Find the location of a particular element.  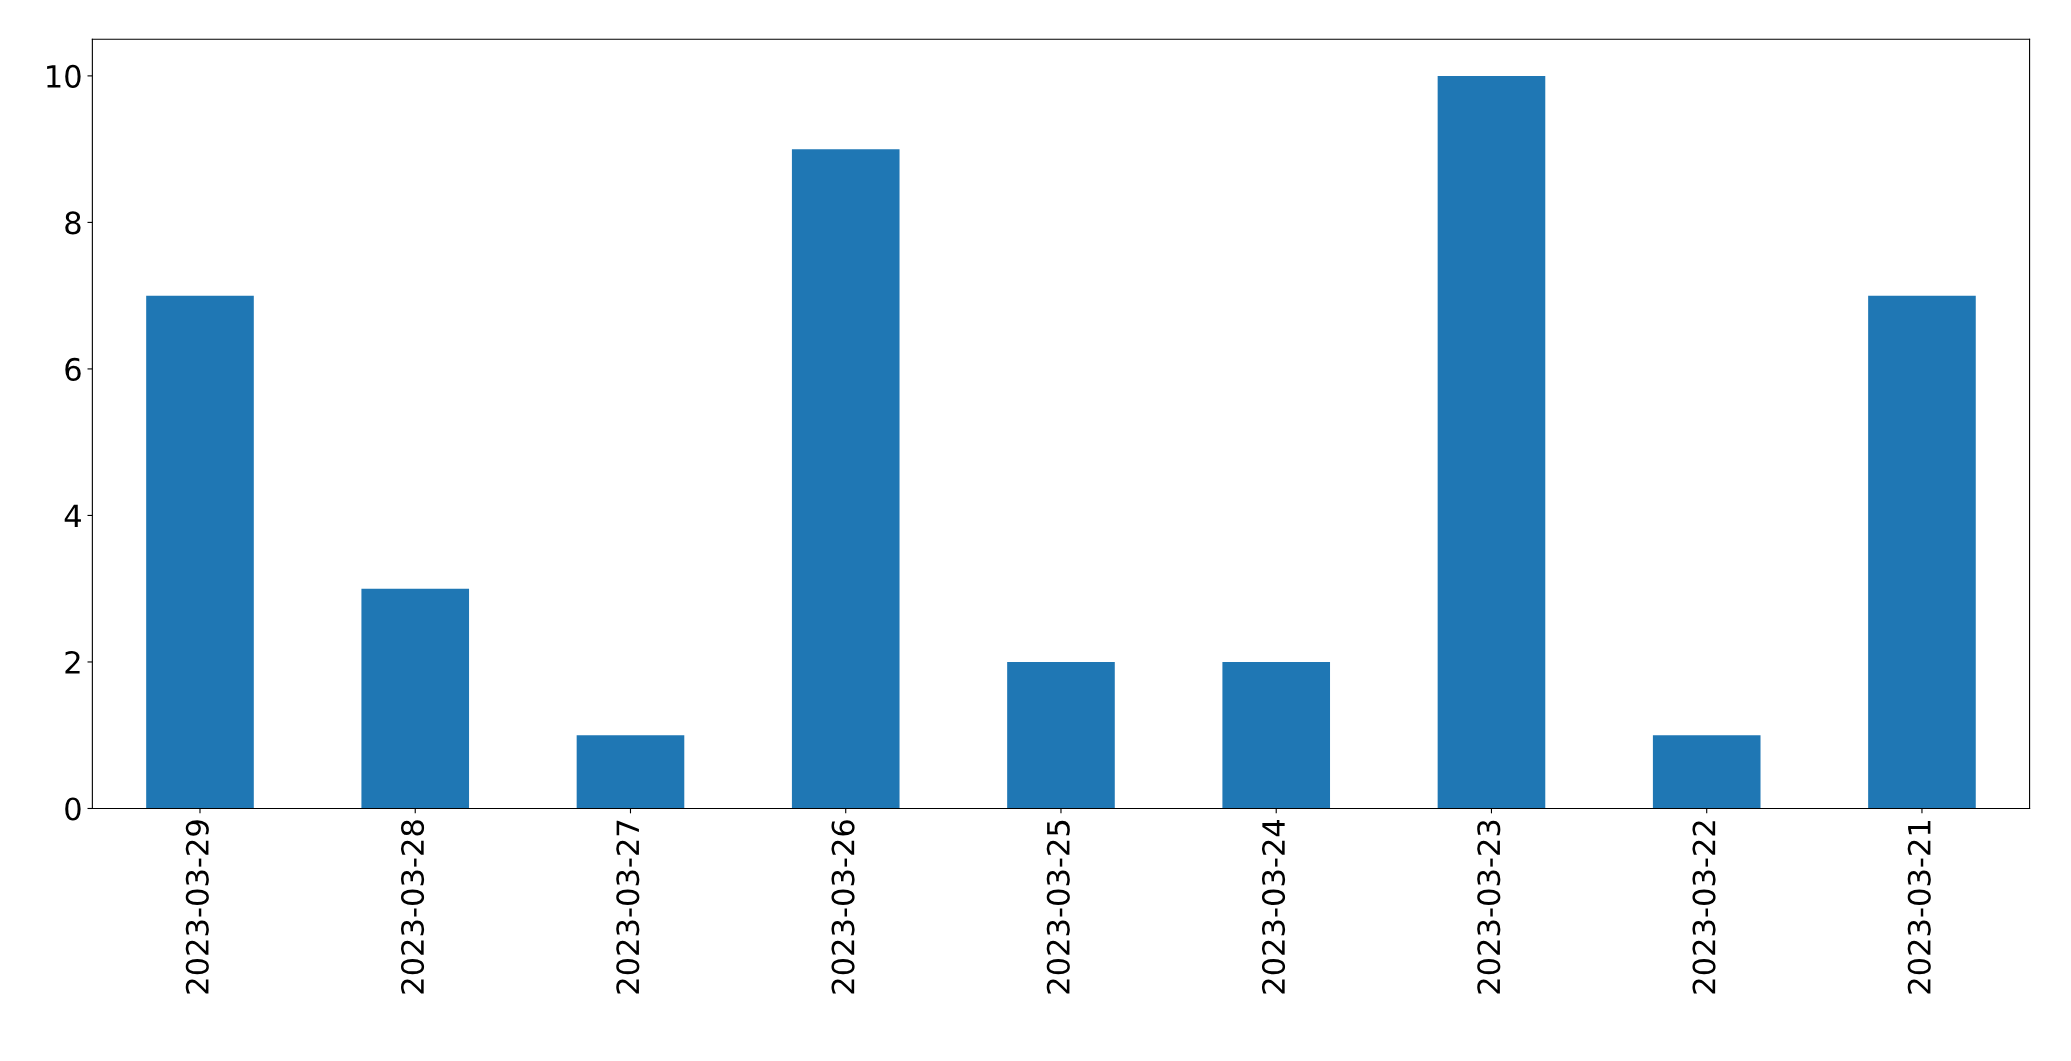

x-tick-label: 2023-03-25 is located at coordinates (1058, 907).